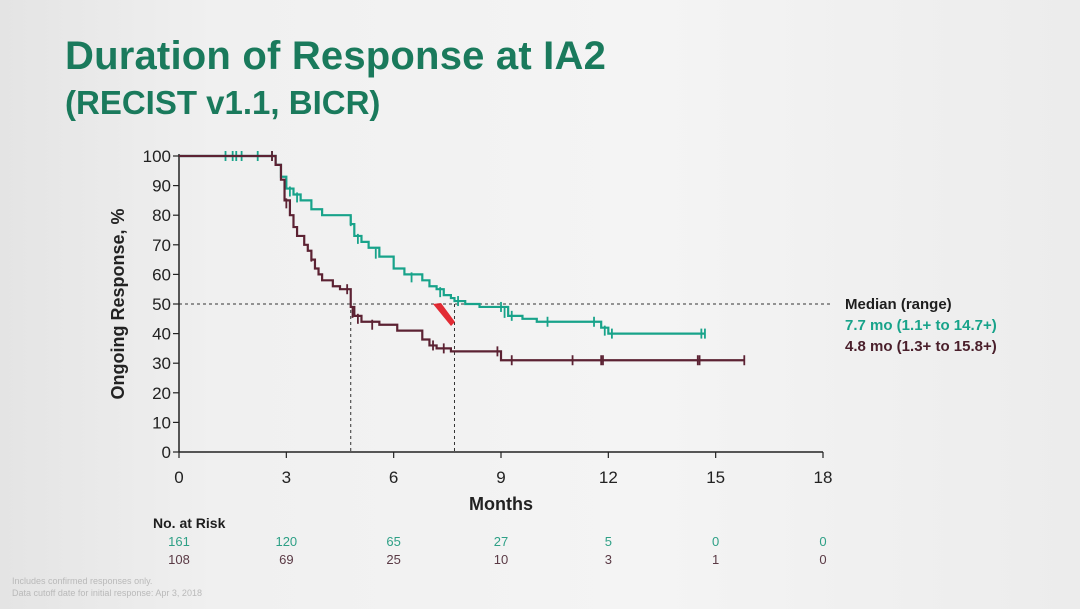 This screenshot has width=1080, height=609. I want to click on y-tick-label: 30, so click(161, 363).